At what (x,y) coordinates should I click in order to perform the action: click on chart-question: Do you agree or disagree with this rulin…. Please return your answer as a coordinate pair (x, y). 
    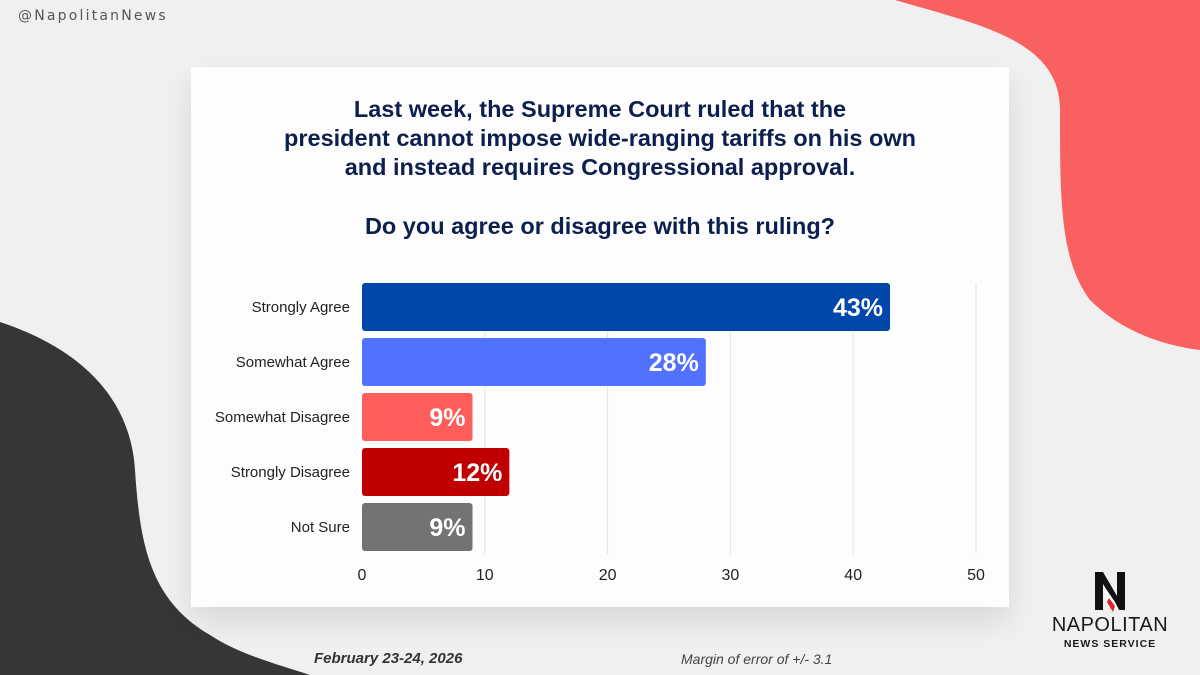
    Looking at the image, I should click on (600, 226).